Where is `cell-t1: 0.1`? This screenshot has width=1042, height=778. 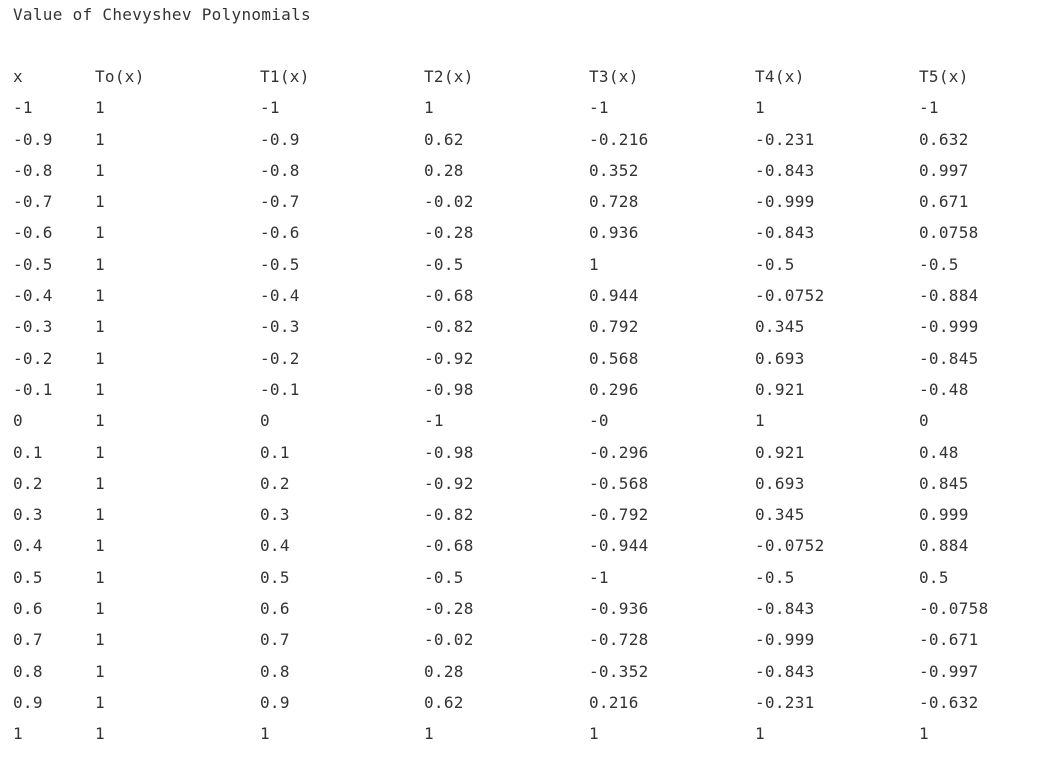
cell-t1: 0.1 is located at coordinates (275, 452).